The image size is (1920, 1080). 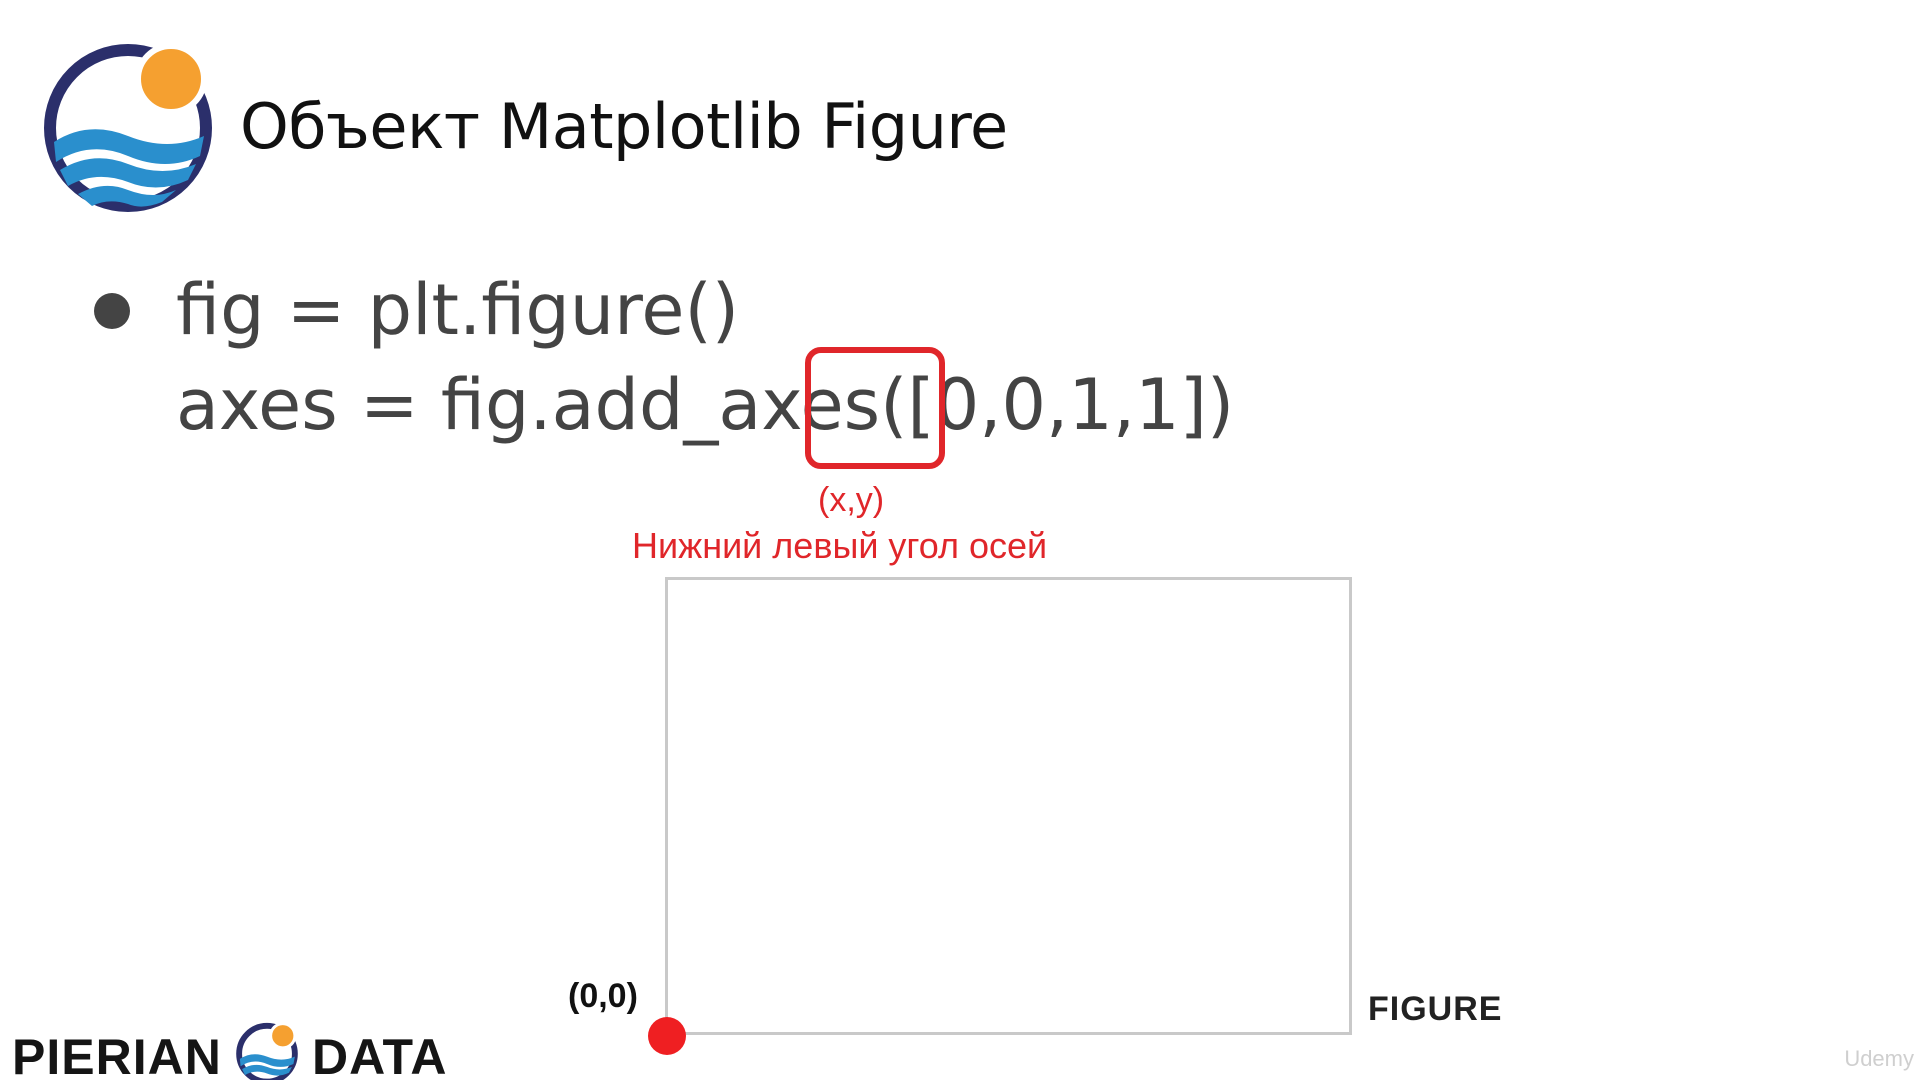 What do you see at coordinates (667, 1036) in the screenshot?
I see `origin-point` at bounding box center [667, 1036].